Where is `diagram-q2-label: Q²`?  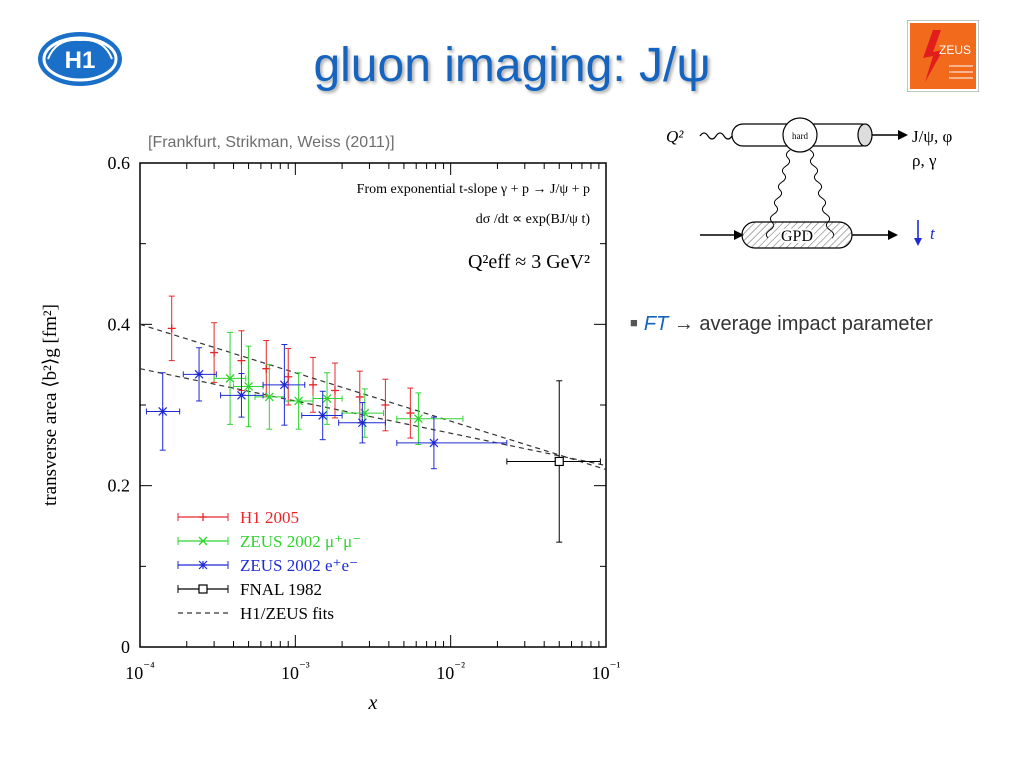
diagram-q2-label: Q² is located at coordinates (675, 136).